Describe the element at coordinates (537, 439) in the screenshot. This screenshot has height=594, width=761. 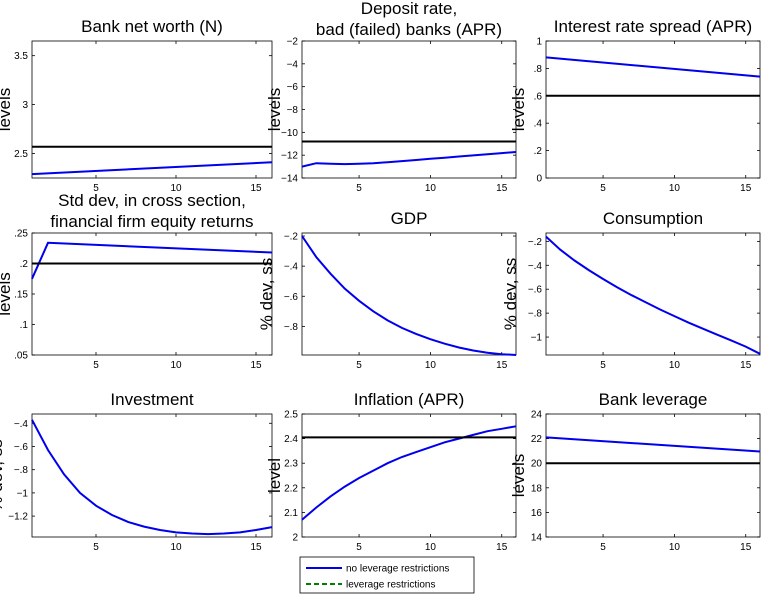
I see `y-tick-label: 22` at that location.